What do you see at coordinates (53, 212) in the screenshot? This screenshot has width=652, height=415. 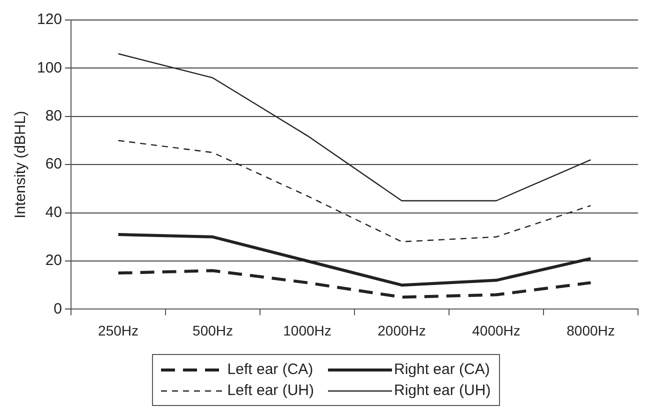 I see `y-tick-label: 40` at bounding box center [53, 212].